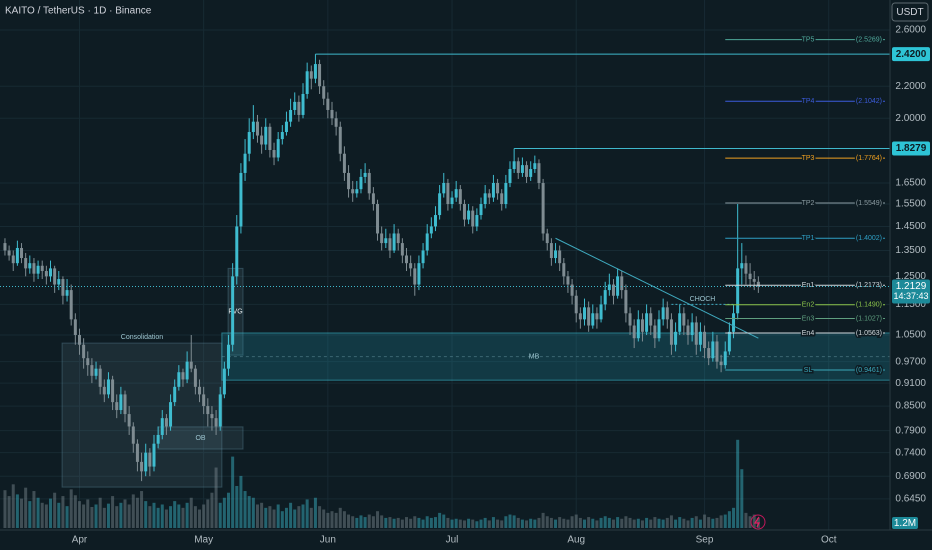  I want to click on currency-label: USDT, so click(909, 12).